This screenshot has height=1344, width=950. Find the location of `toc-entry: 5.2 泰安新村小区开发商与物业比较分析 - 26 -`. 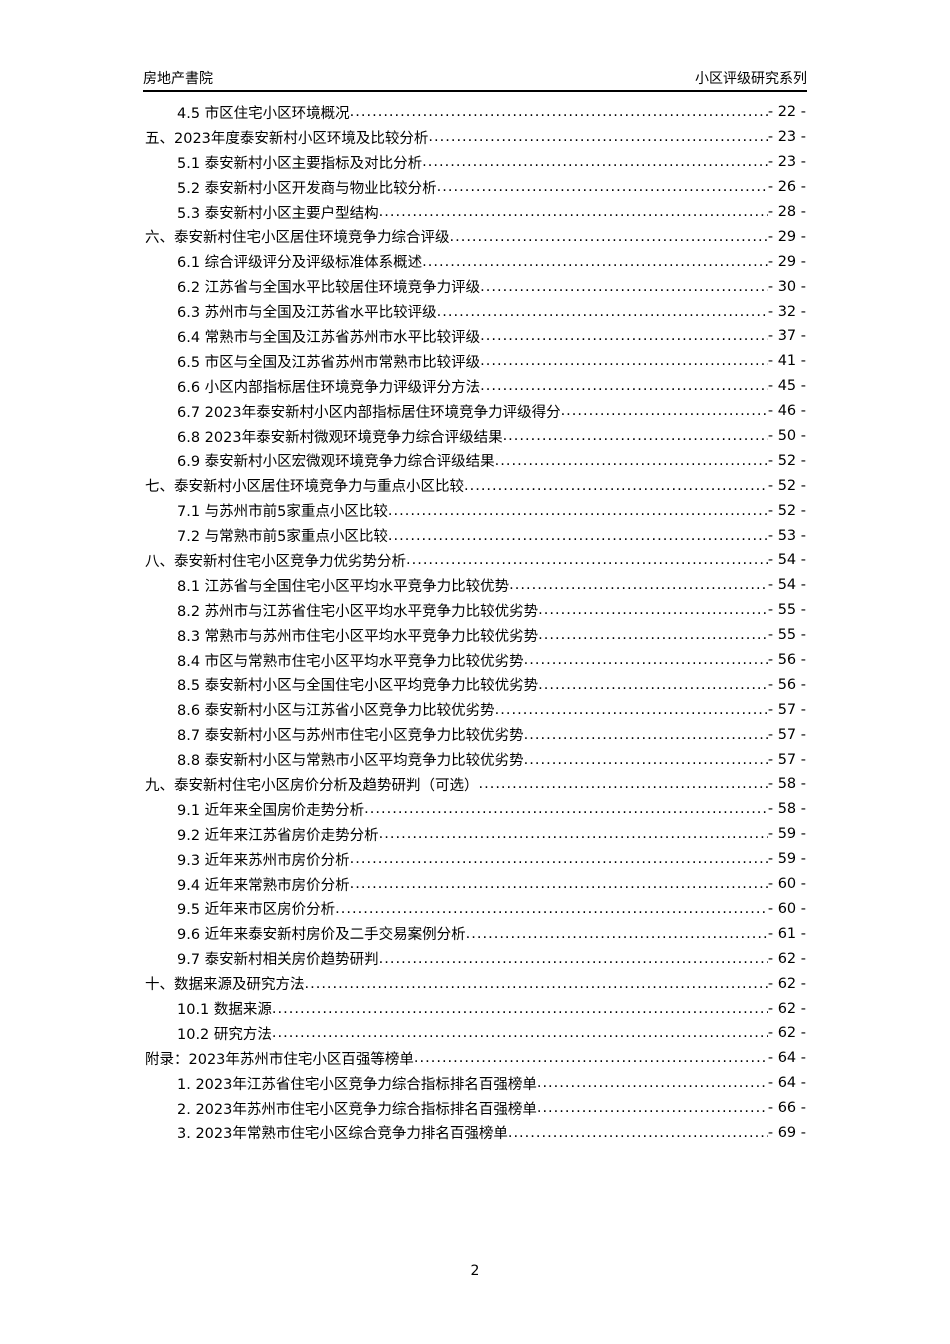

toc-entry: 5.2 泰安新村小区开发商与物业比较分析 - 26 - is located at coordinates (475, 187).